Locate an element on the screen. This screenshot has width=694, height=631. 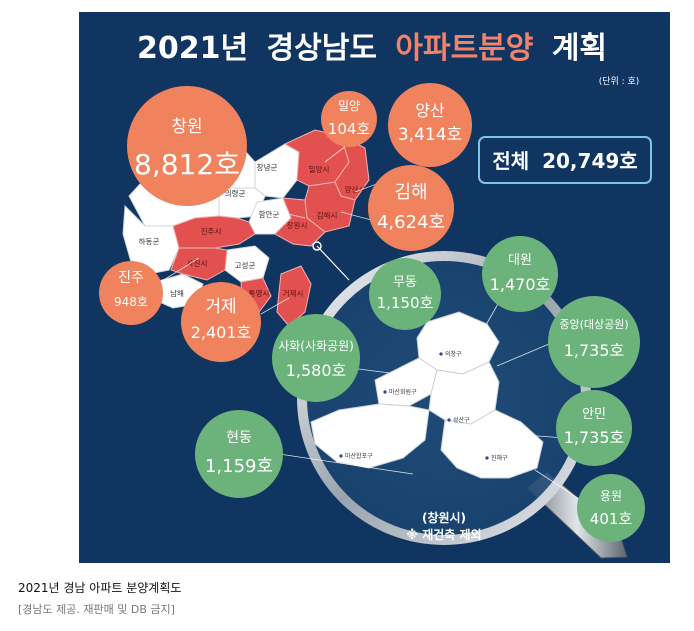
bubble-miryang: 밀양 104호 is located at coordinates (349, 119).